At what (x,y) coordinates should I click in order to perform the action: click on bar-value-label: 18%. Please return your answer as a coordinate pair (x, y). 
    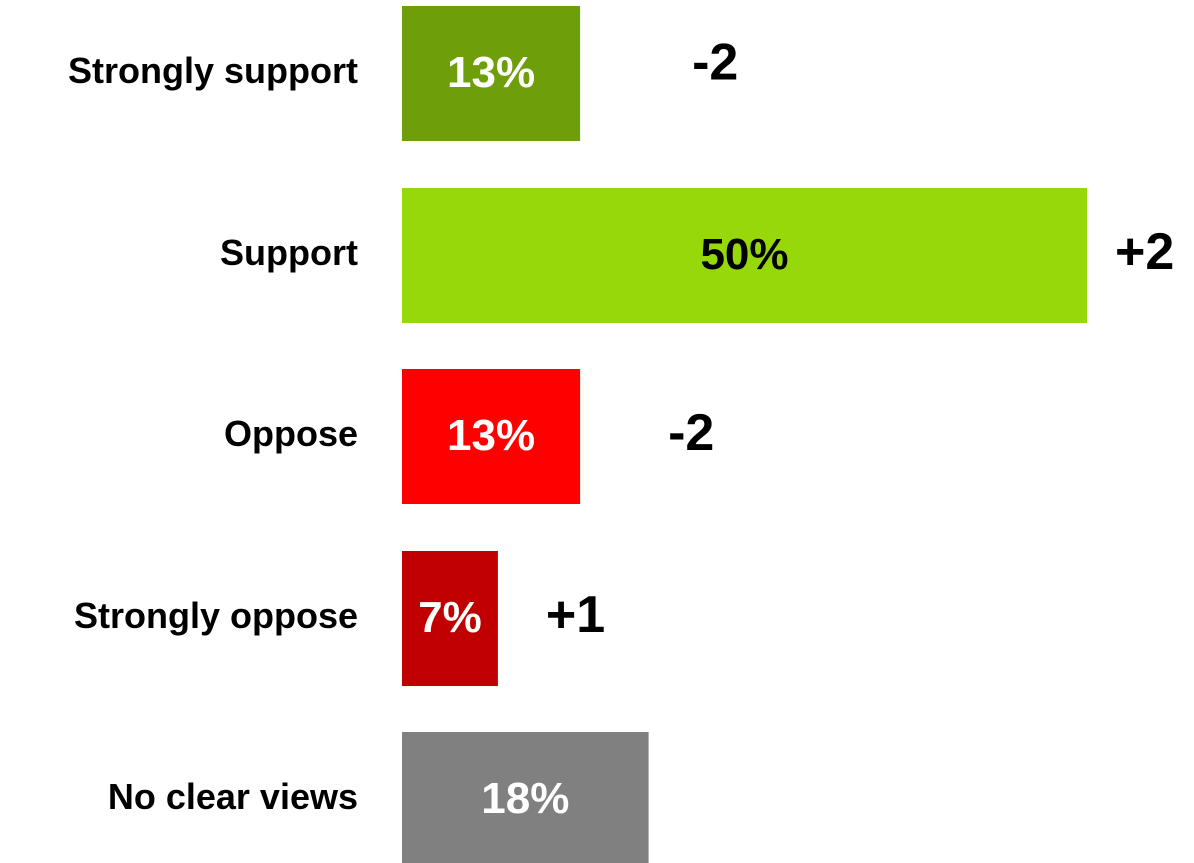
    Looking at the image, I should click on (525, 798).